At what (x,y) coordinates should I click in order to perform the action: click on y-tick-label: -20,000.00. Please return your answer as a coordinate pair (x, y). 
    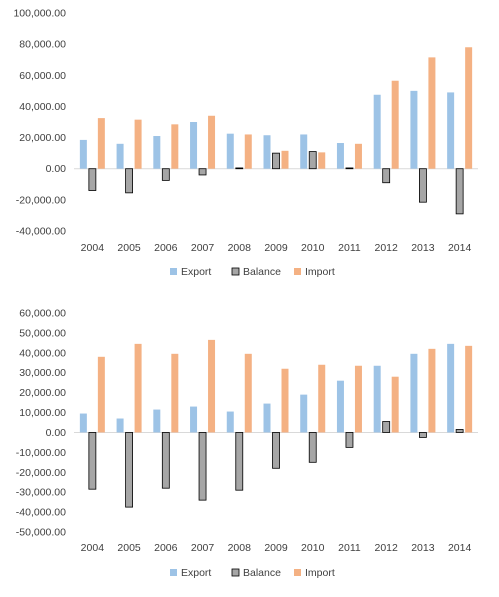
    Looking at the image, I should click on (41, 473).